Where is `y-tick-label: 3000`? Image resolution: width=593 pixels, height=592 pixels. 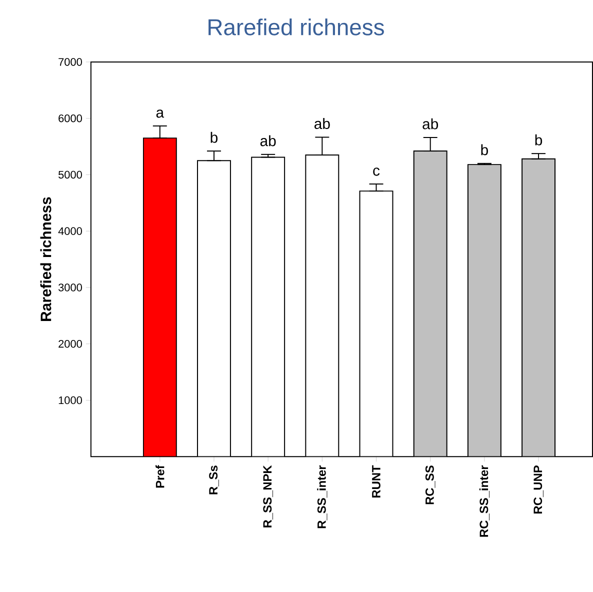 y-tick-label: 3000 is located at coordinates (70, 288).